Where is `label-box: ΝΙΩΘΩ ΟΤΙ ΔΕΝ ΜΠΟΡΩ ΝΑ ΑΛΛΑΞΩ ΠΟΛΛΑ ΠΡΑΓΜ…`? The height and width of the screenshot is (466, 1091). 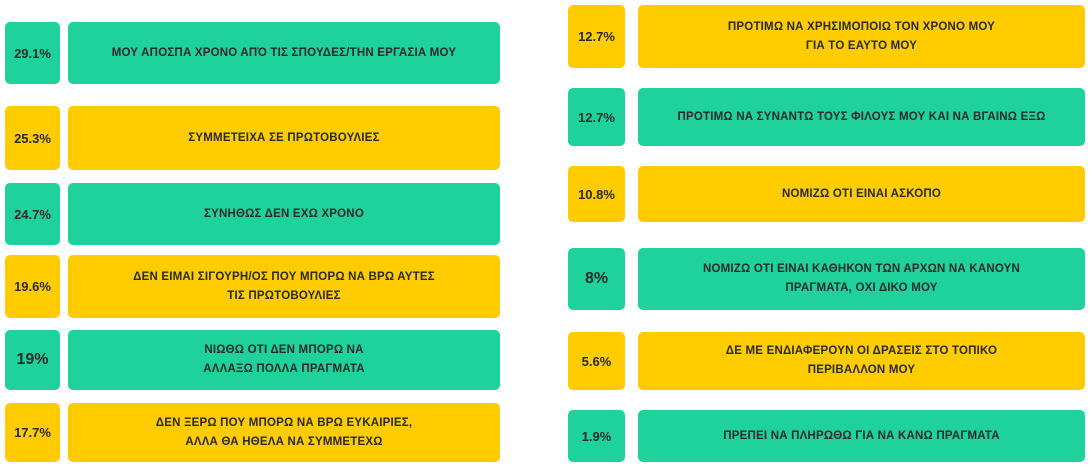 label-box: ΝΙΩΘΩ ΟΤΙ ΔΕΝ ΜΠΟΡΩ ΝΑ ΑΛΛΑΞΩ ΠΟΛΛΑ ΠΡΑΓΜ… is located at coordinates (284, 360).